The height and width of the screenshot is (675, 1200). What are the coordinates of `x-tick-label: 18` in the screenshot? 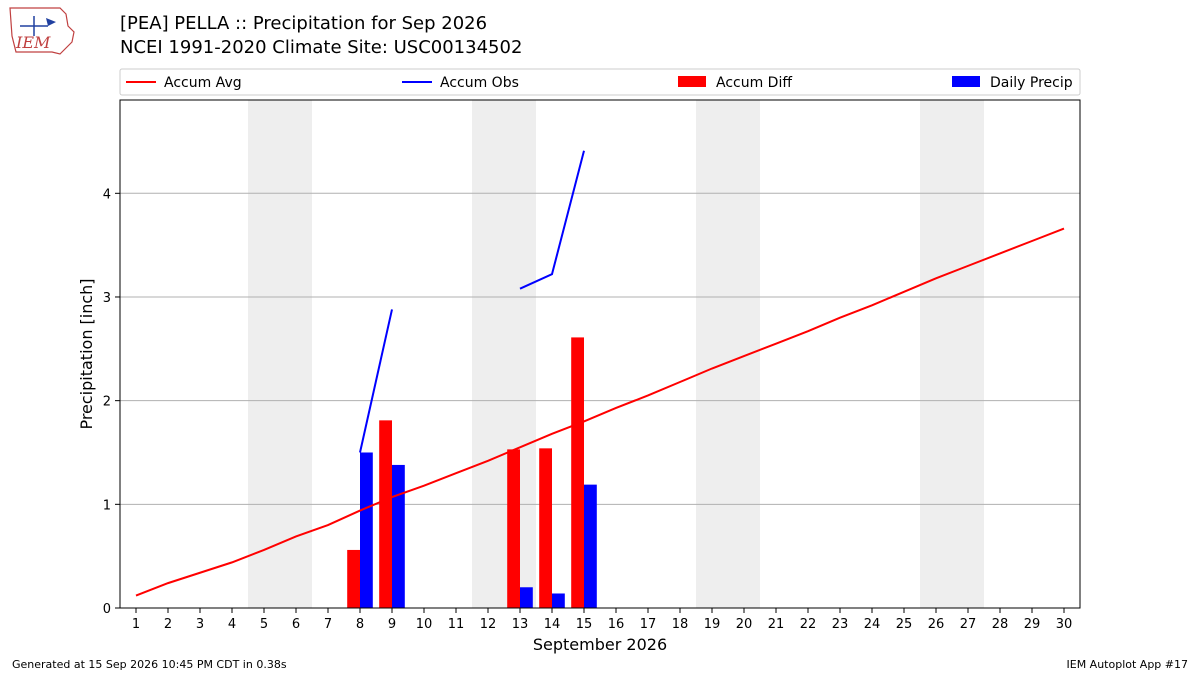 It's located at (680, 624).